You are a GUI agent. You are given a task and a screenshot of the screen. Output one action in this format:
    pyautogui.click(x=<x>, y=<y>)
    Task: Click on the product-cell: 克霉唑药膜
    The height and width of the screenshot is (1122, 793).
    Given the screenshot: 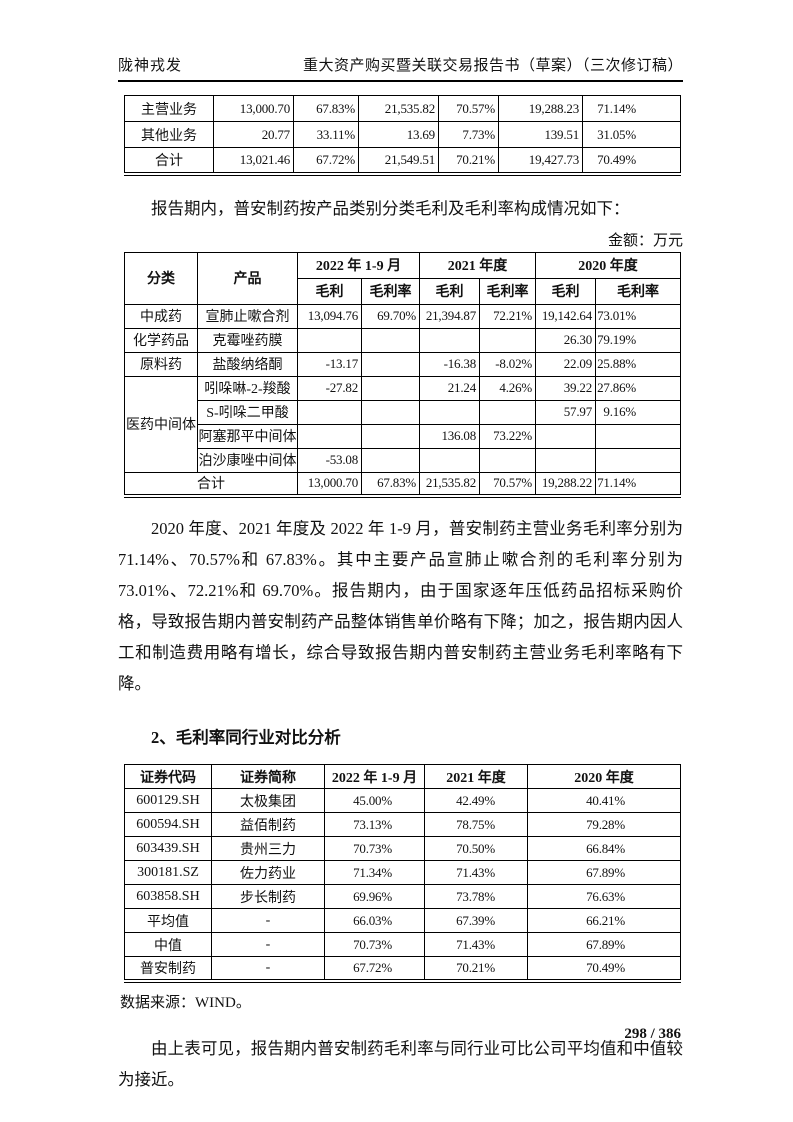 What is the action you would take?
    pyautogui.click(x=247, y=340)
    